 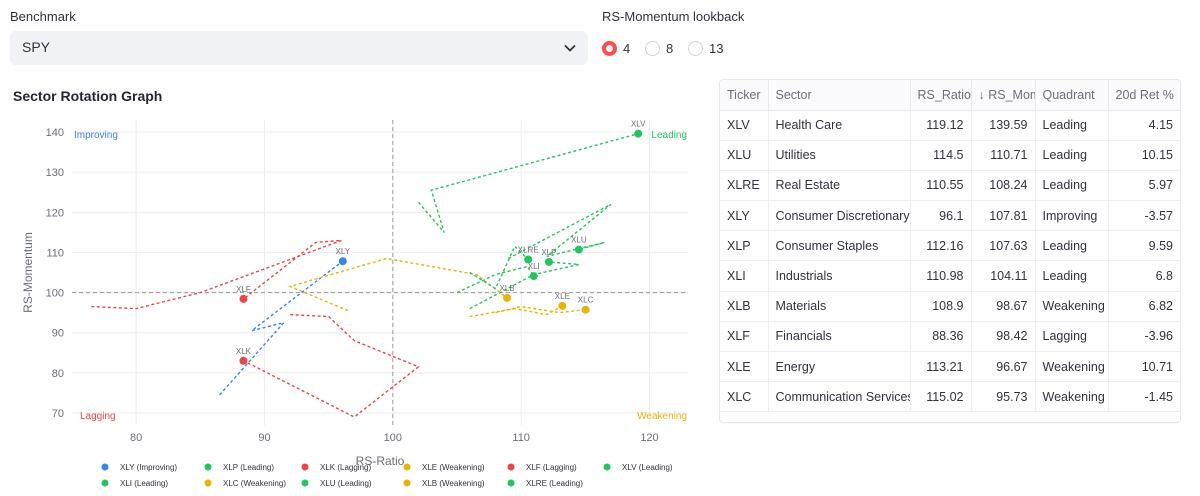 I want to click on cell-rs-ratio: 115.02, so click(x=941, y=397).